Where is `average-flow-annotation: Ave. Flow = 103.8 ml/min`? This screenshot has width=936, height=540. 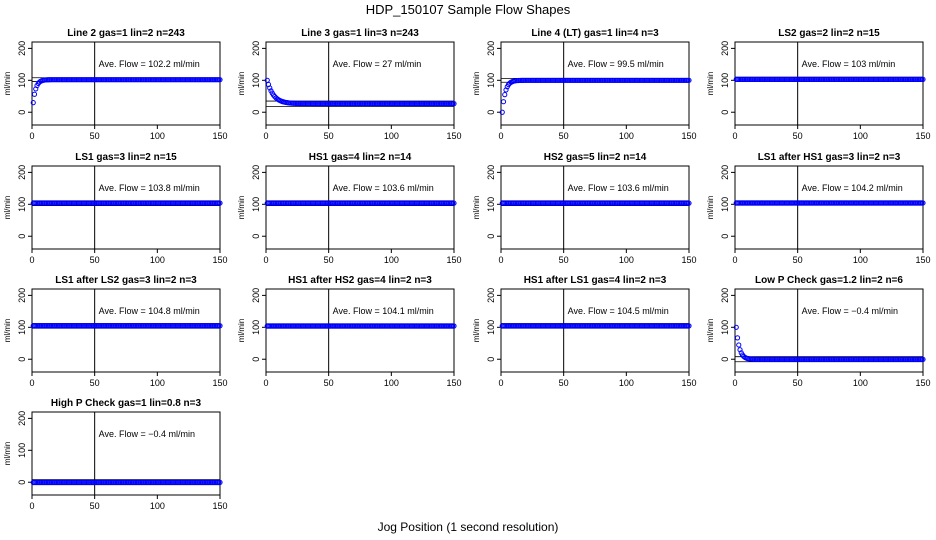 average-flow-annotation: Ave. Flow = 103.8 ml/min is located at coordinates (149, 188).